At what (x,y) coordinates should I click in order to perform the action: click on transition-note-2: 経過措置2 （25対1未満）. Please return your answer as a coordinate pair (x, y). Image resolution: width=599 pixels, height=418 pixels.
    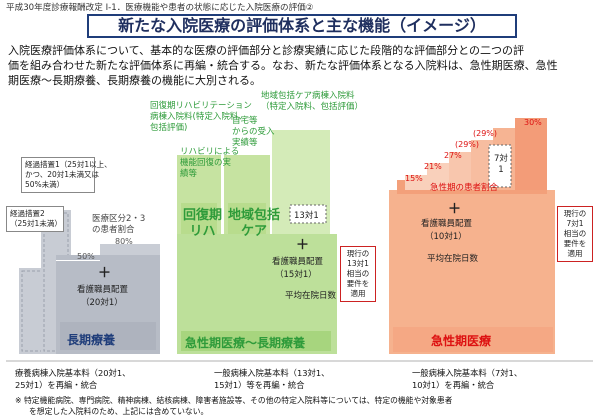
    Looking at the image, I should click on (35, 219).